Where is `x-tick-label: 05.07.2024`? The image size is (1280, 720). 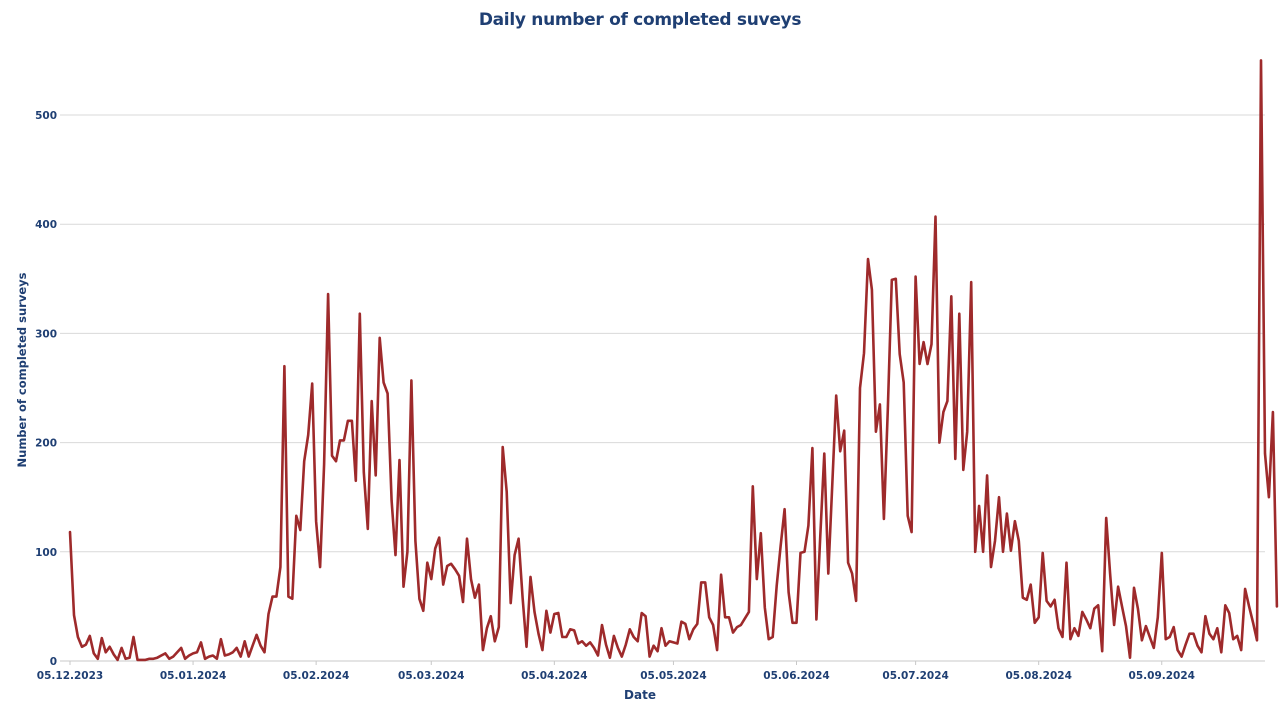
x-tick-label: 05.07.2024 is located at coordinates (915, 676).